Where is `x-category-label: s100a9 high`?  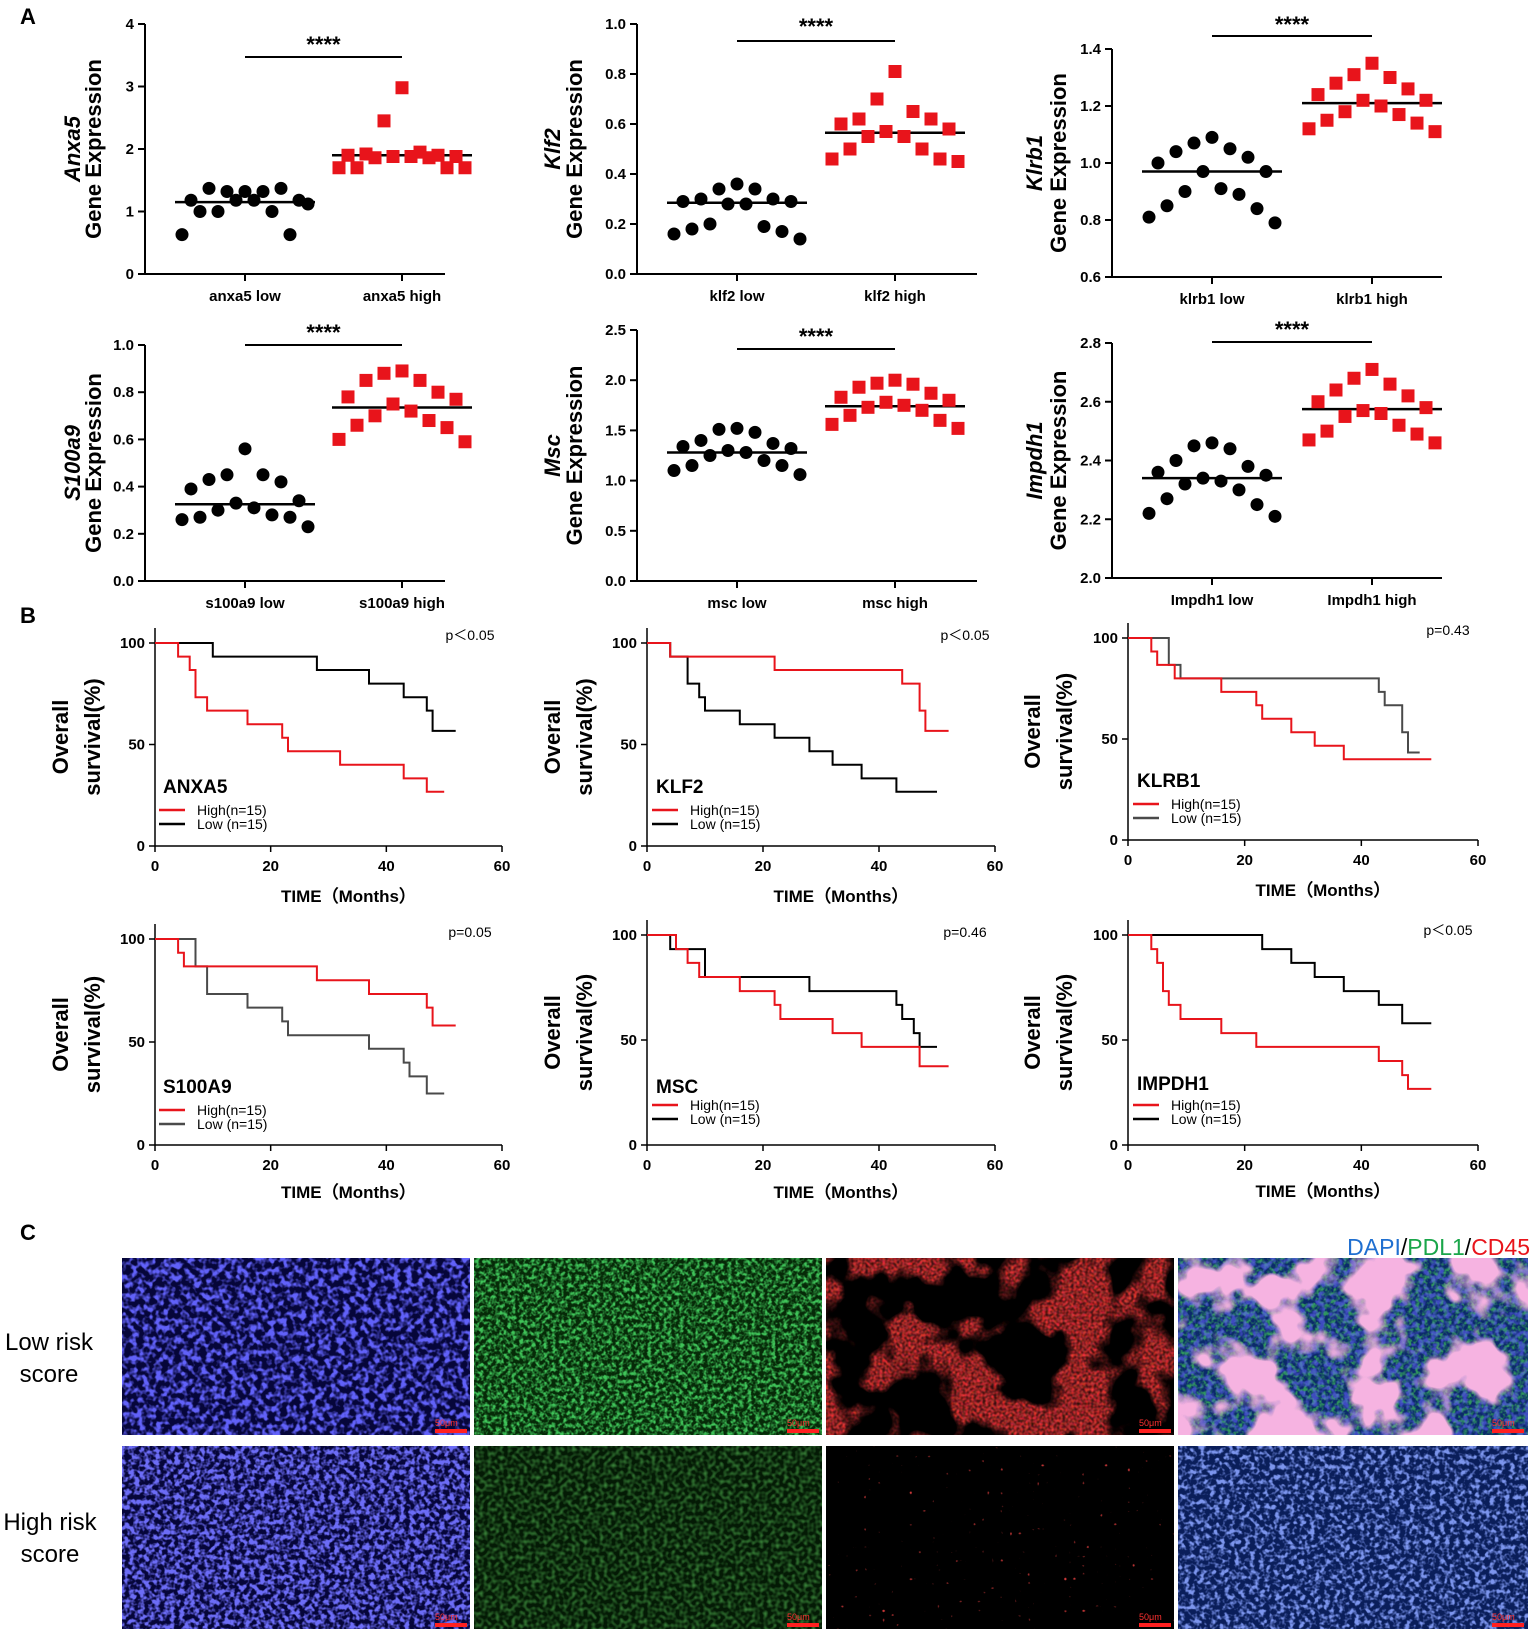
x-category-label: s100a9 high is located at coordinates (402, 603).